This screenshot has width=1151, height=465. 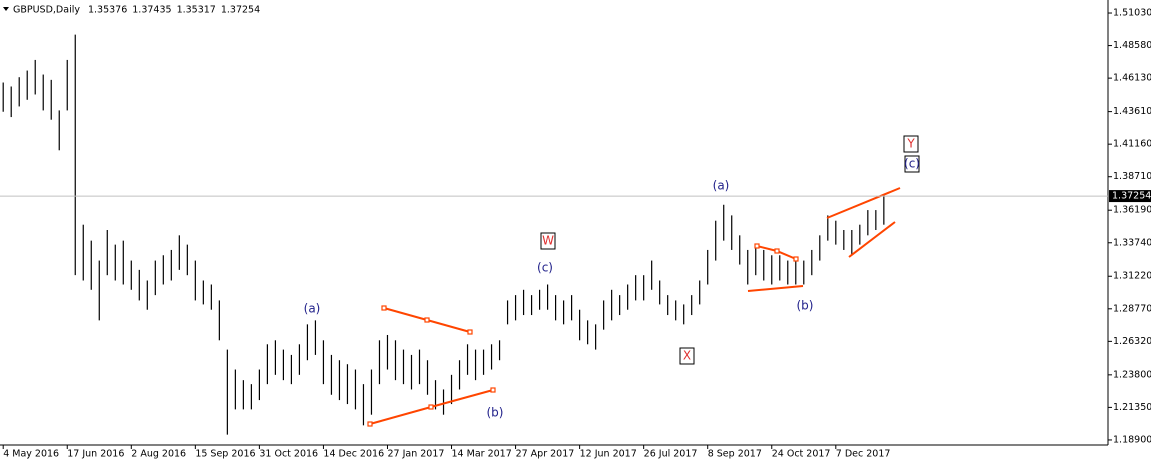 I want to click on x-tick-label: 14 Dec 2016, so click(x=353, y=454).